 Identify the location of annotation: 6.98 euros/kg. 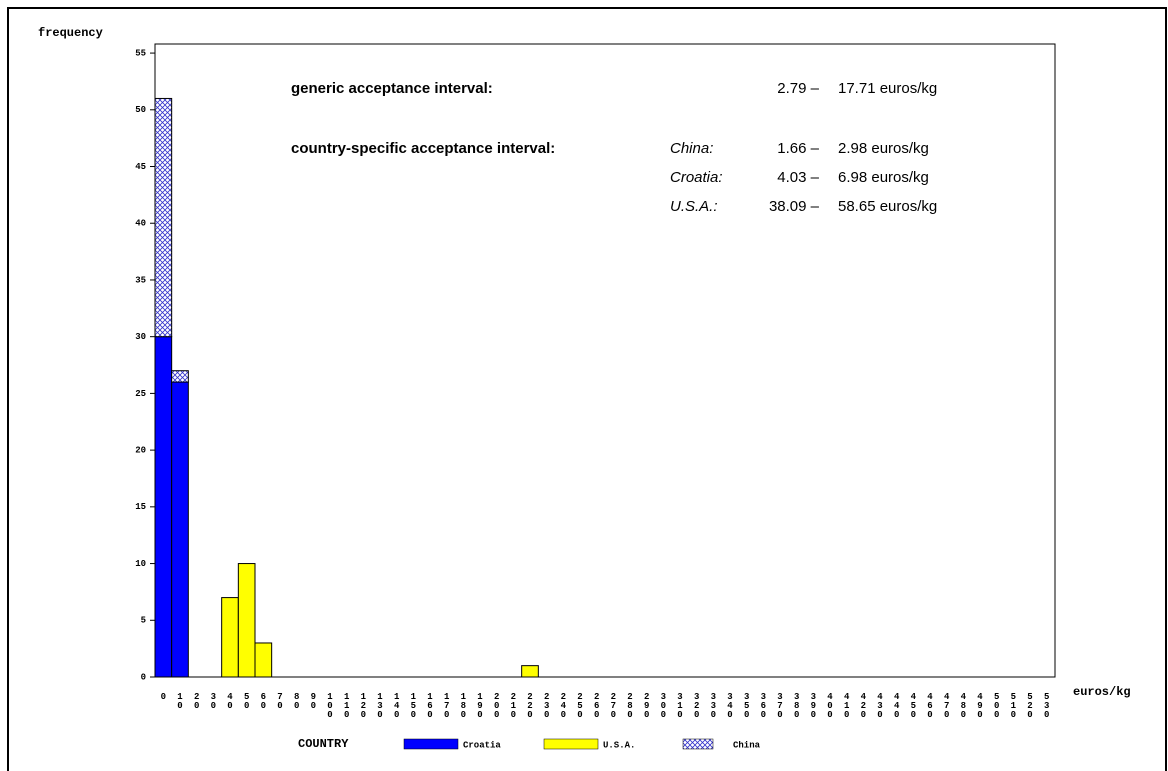
(883, 177).